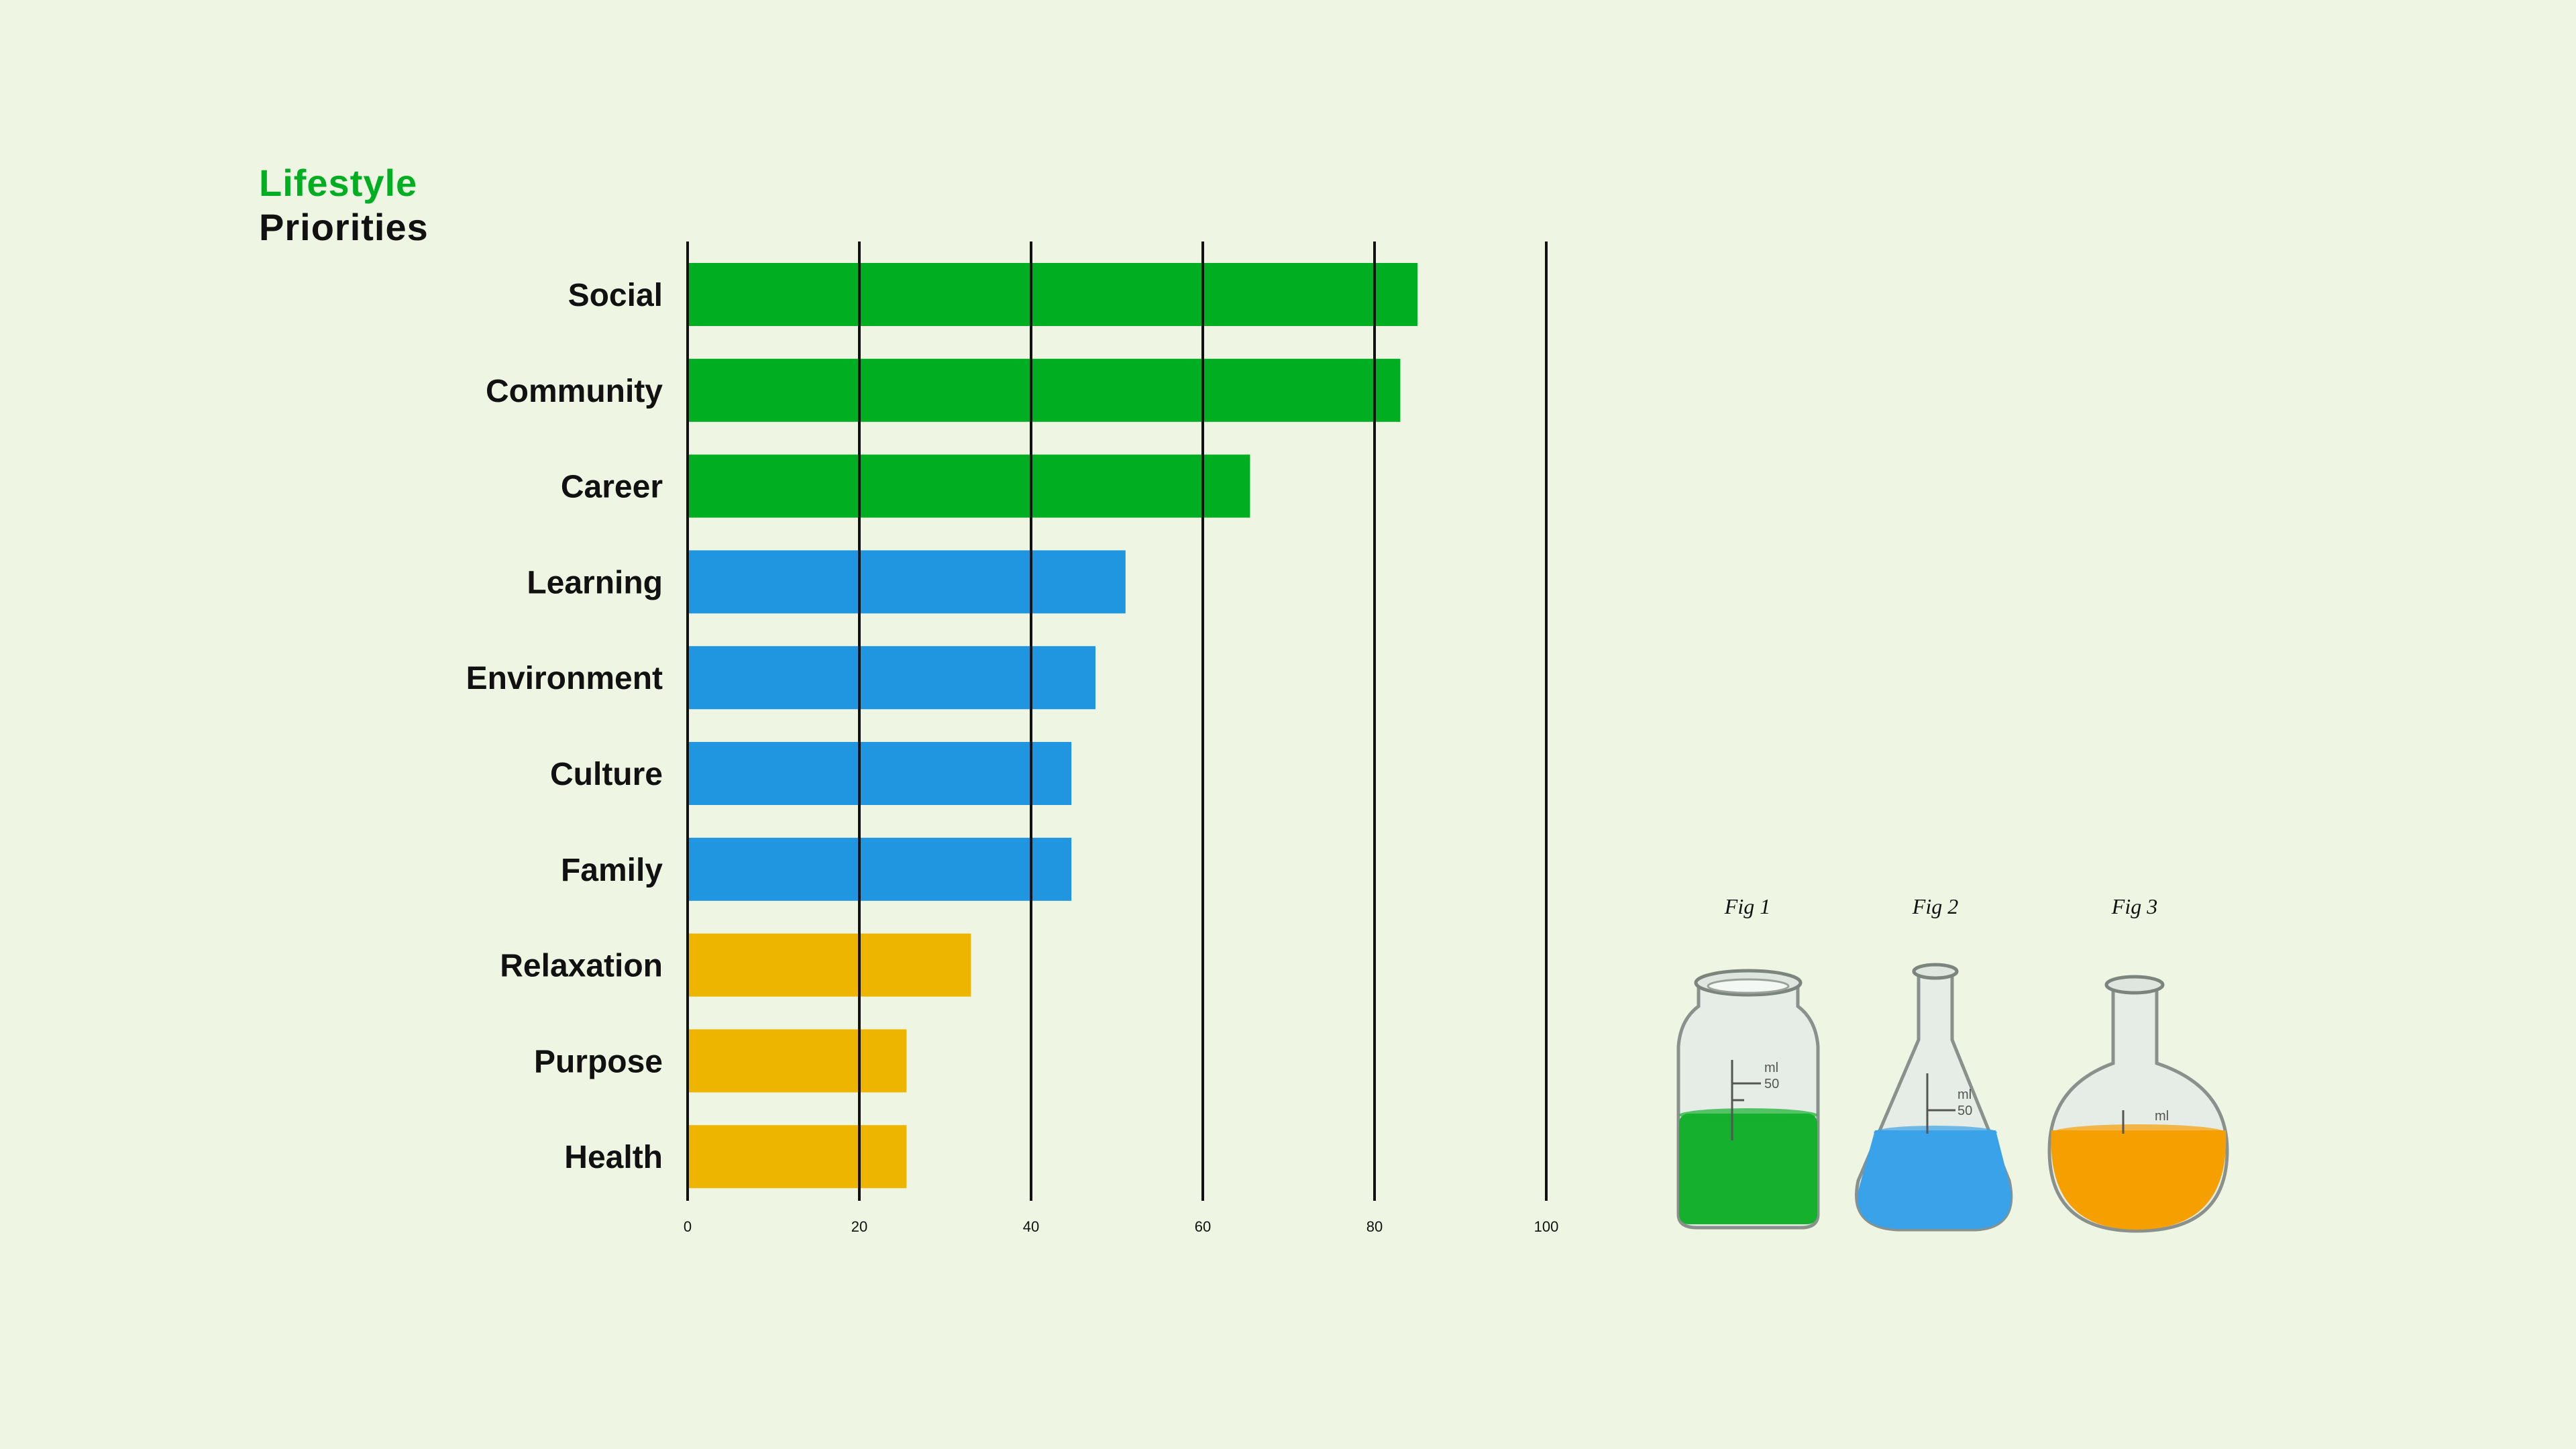  Describe the element at coordinates (2134, 906) in the screenshot. I see `figure-3-label: Fig 3` at that location.